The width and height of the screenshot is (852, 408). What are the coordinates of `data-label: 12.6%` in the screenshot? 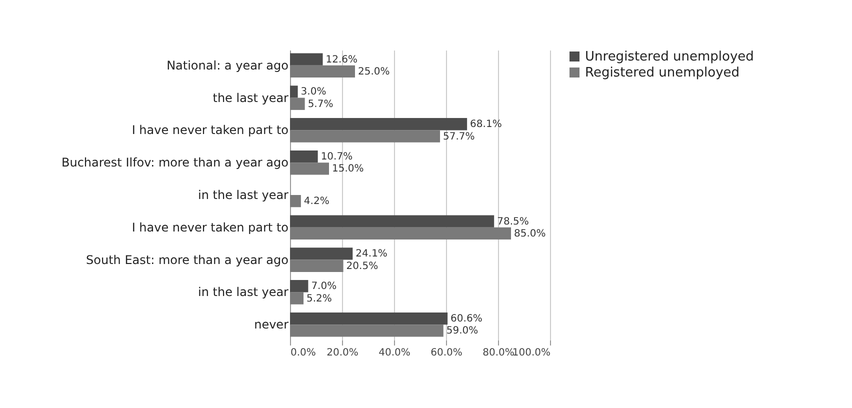 It's located at (342, 60).